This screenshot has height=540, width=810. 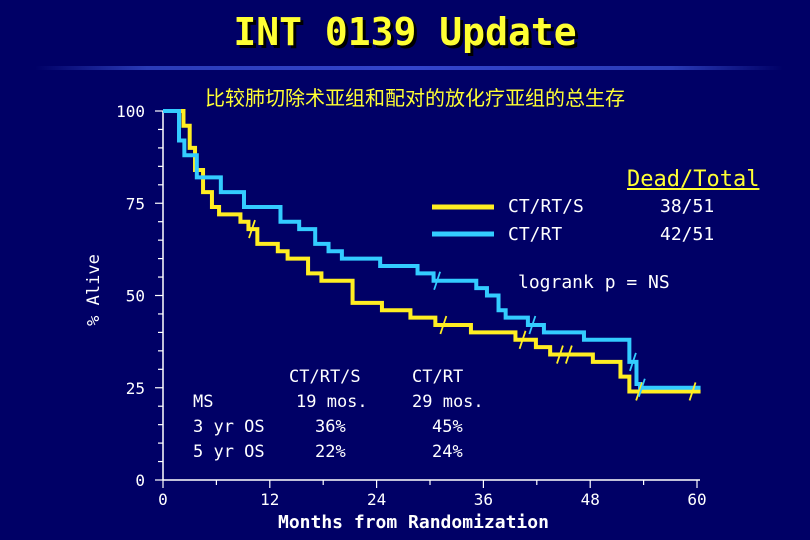 What do you see at coordinates (330, 427) in the screenshot?
I see `stats-cell: 36%` at bounding box center [330, 427].